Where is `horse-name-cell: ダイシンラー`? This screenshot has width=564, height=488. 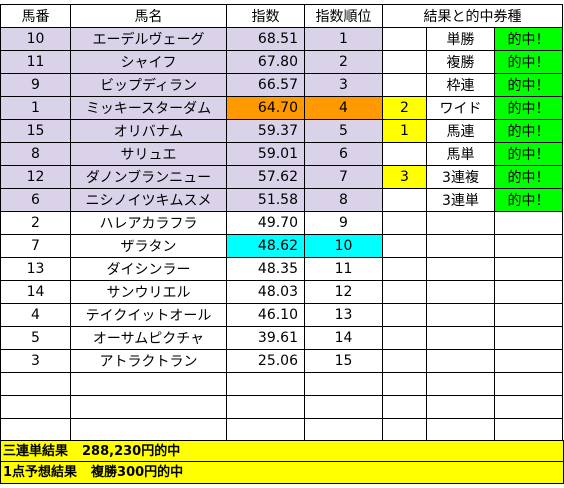 horse-name-cell: ダイシンラー is located at coordinates (148, 269).